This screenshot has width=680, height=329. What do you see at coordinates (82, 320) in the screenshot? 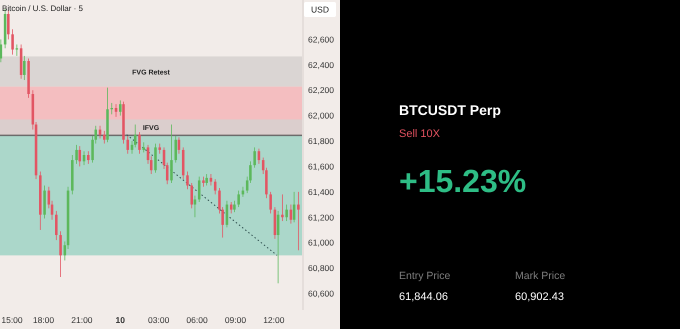
I see `x-tick-label: 21:00` at bounding box center [82, 320].